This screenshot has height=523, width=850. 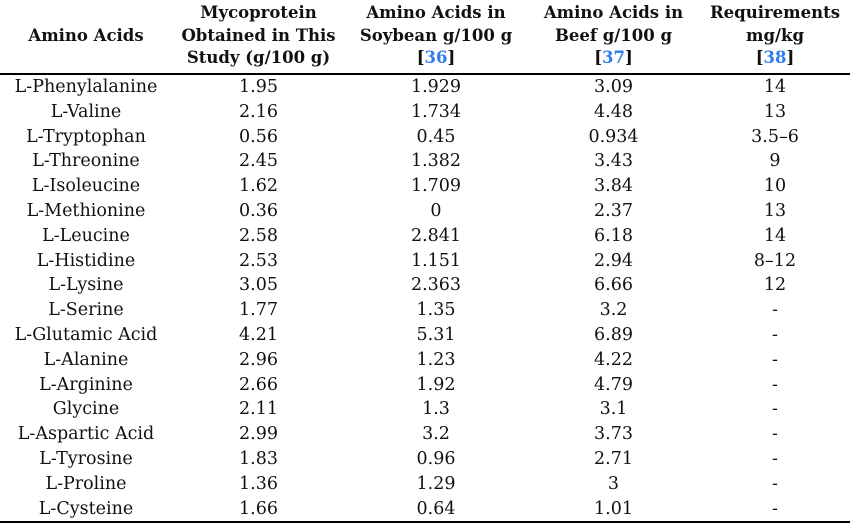 I want to click on table-row: L-Alanine 2.96 1.23 4.22 -, so click(x=425, y=360).